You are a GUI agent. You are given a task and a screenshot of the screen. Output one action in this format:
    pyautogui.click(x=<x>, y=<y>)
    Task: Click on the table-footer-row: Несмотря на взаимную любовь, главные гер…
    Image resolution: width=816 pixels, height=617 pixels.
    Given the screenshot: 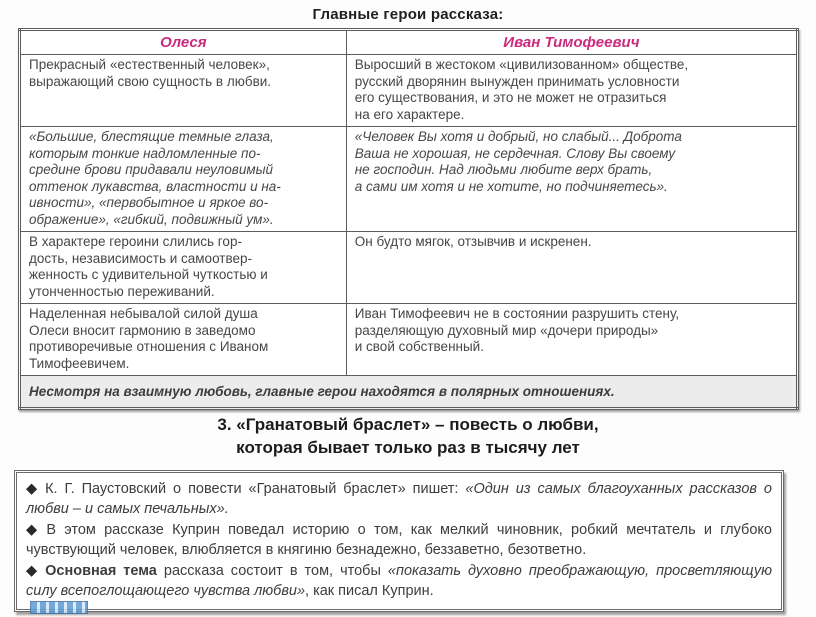 What is the action you would take?
    pyautogui.click(x=408, y=392)
    